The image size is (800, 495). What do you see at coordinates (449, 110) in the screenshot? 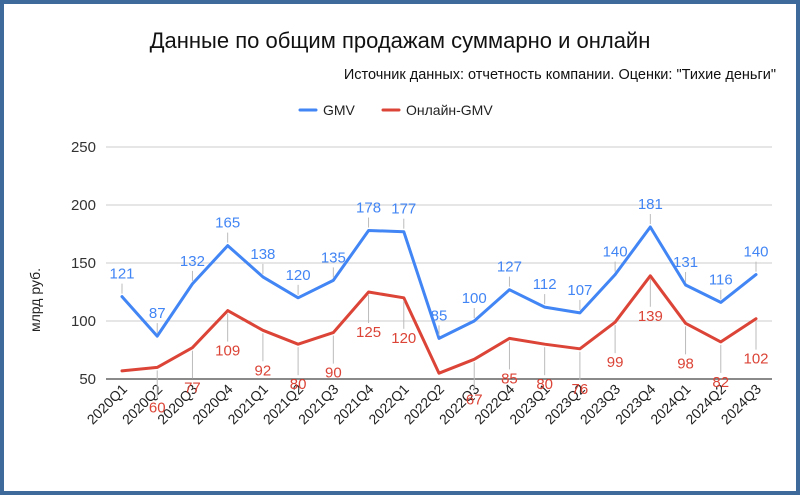
I see `legend-label: Онлайн-GMV` at bounding box center [449, 110].